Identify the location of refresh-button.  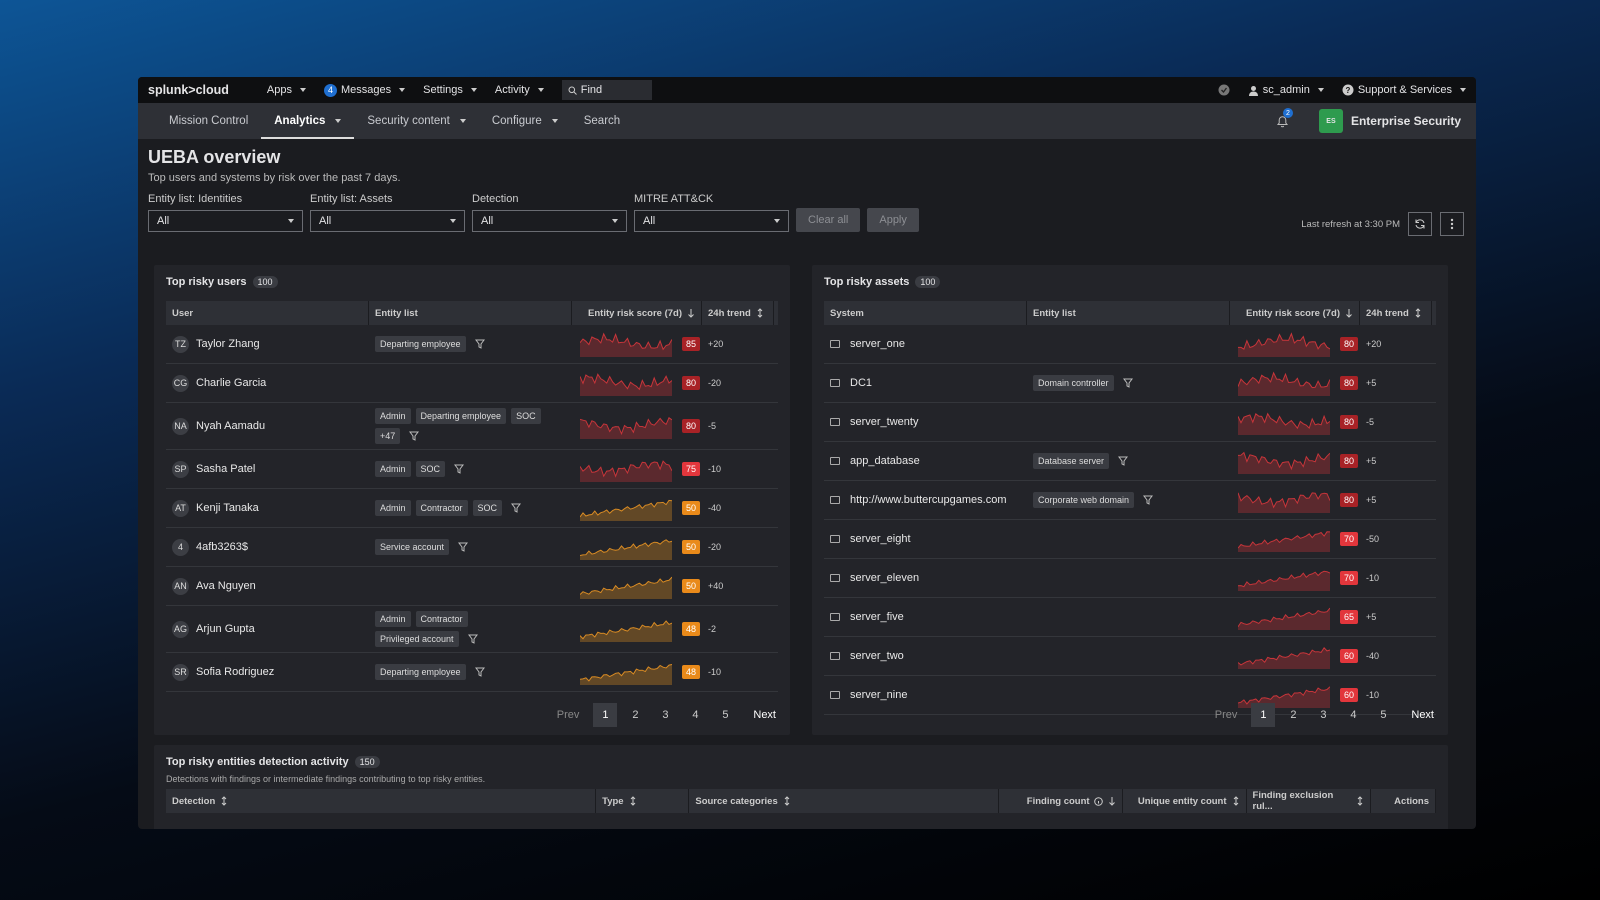
(1420, 224).